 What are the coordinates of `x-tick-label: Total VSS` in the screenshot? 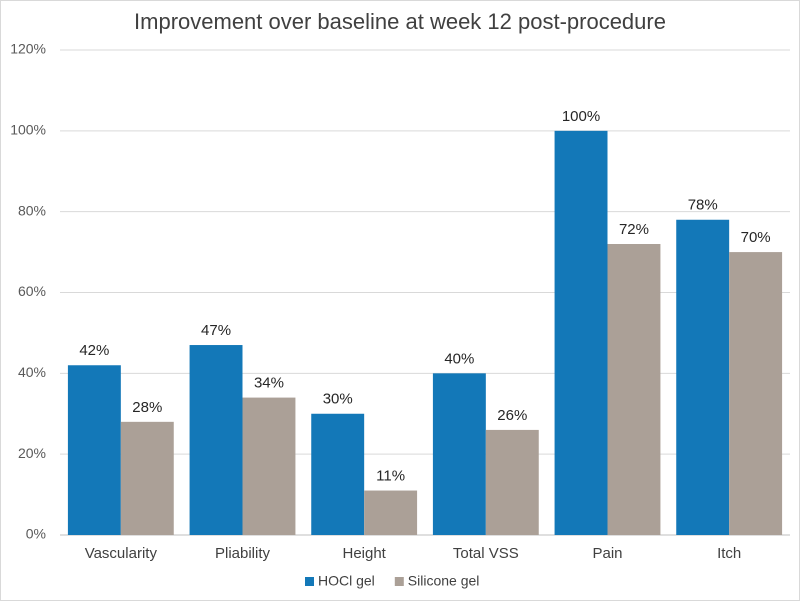 It's located at (486, 553).